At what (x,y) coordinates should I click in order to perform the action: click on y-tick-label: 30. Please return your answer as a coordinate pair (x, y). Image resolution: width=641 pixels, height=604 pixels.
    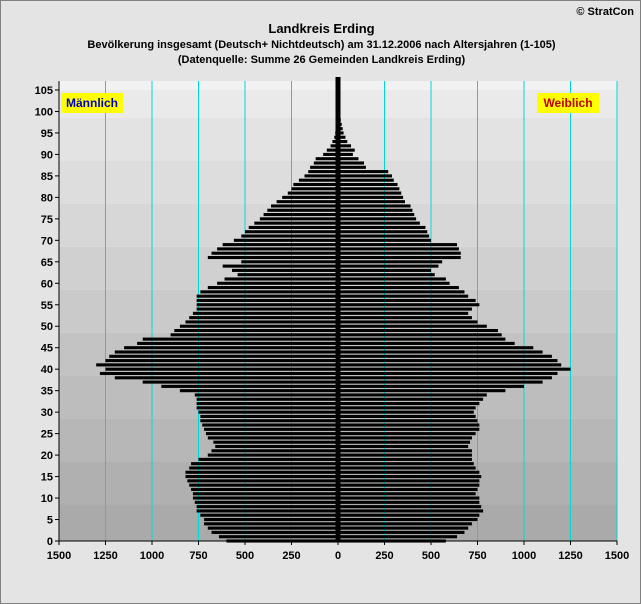
    Looking at the image, I should click on (47, 413).